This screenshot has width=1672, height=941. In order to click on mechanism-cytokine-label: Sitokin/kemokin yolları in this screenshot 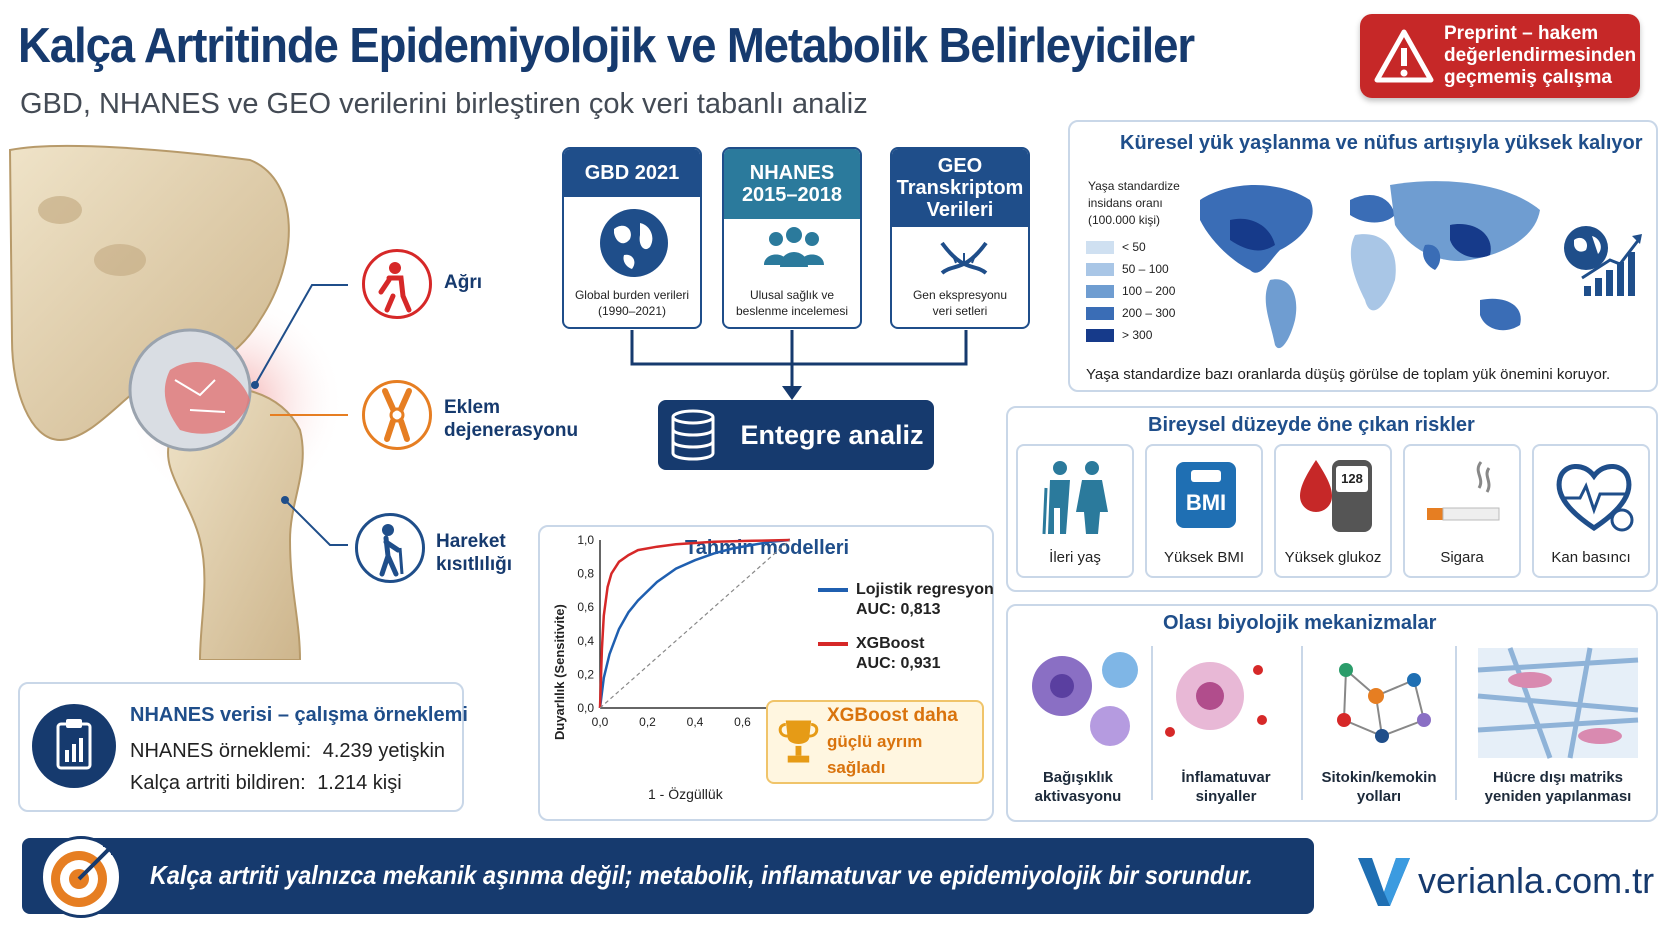, I will do `click(1379, 787)`.